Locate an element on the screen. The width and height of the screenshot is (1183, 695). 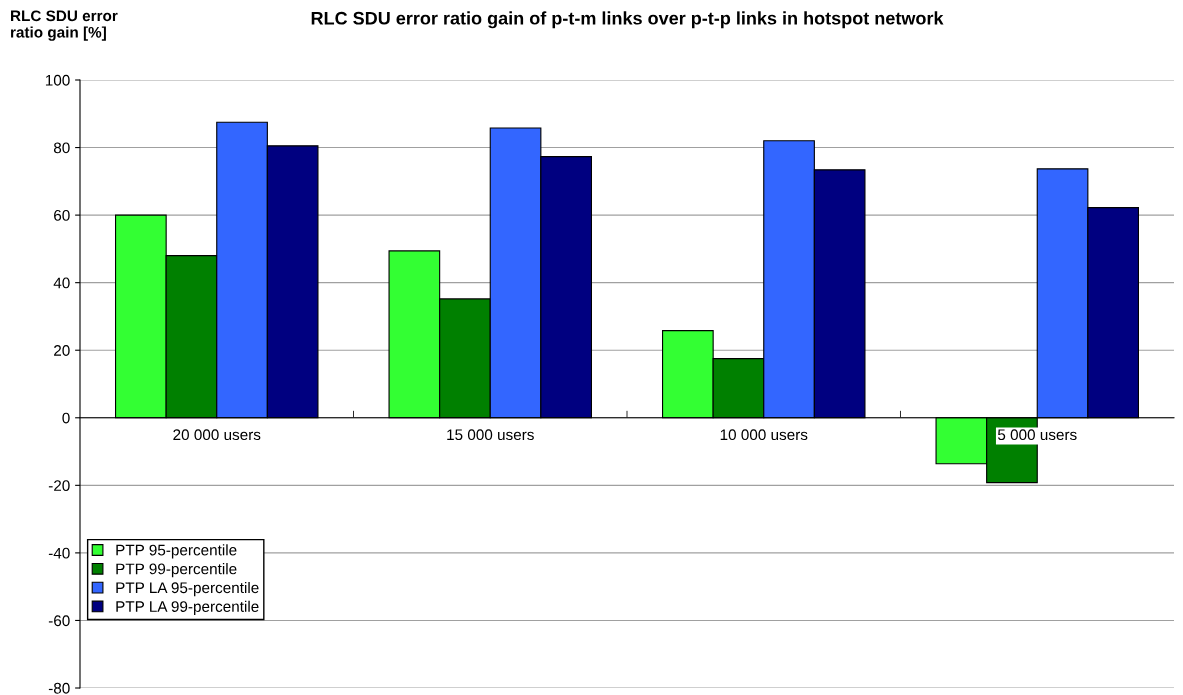
legend-label: PTP LA 99-percentile is located at coordinates (187, 607).